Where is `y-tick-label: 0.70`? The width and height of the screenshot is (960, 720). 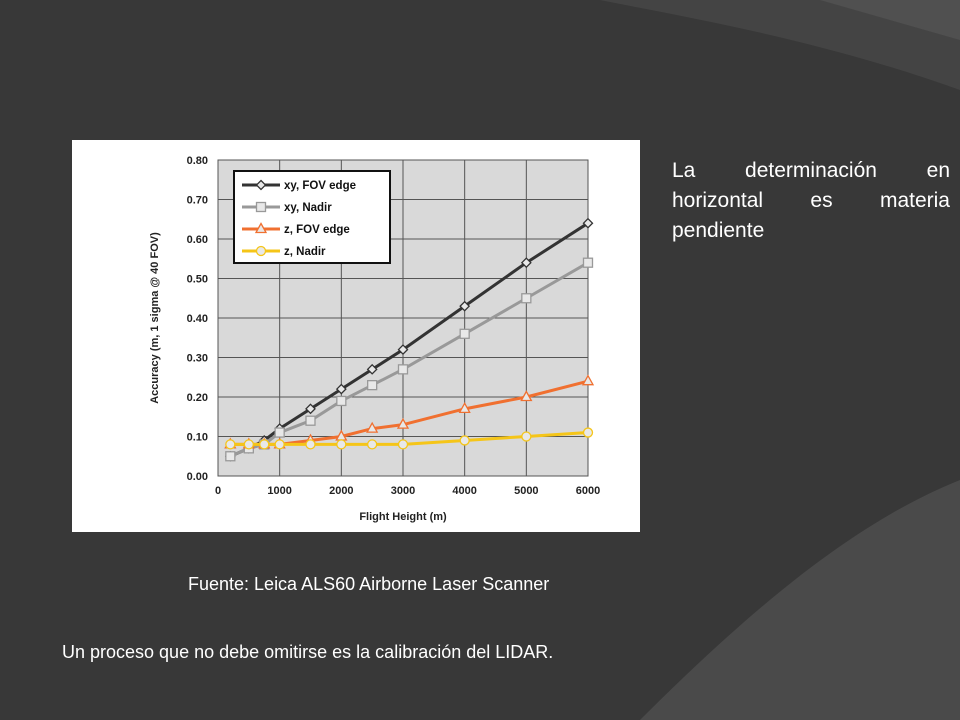
y-tick-label: 0.70 is located at coordinates (197, 201).